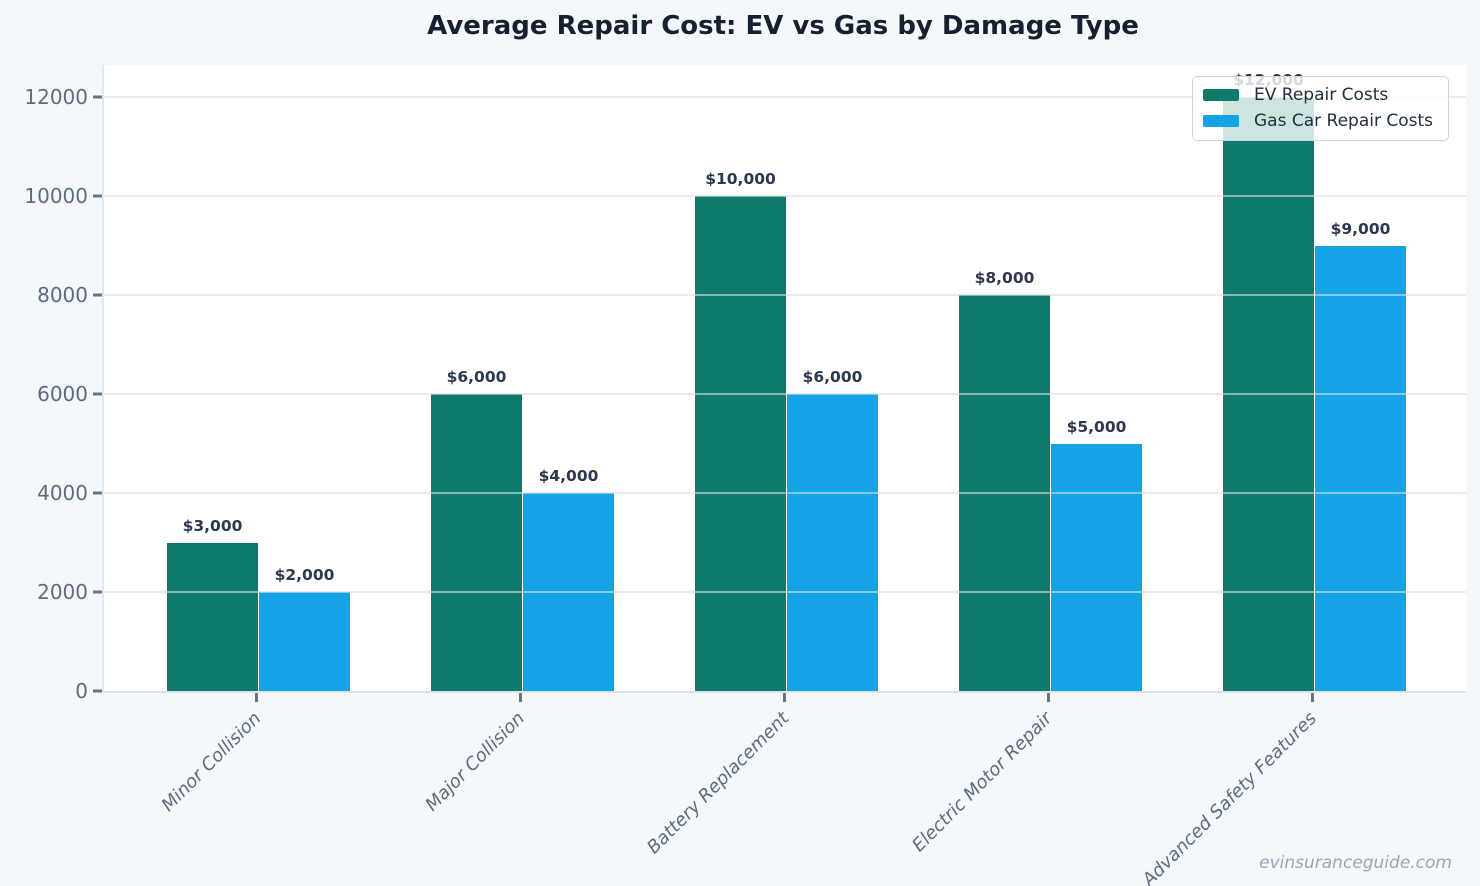 The image size is (1480, 886). I want to click on bar-value-label-ev-battery-replacement: $10,000, so click(740, 179).